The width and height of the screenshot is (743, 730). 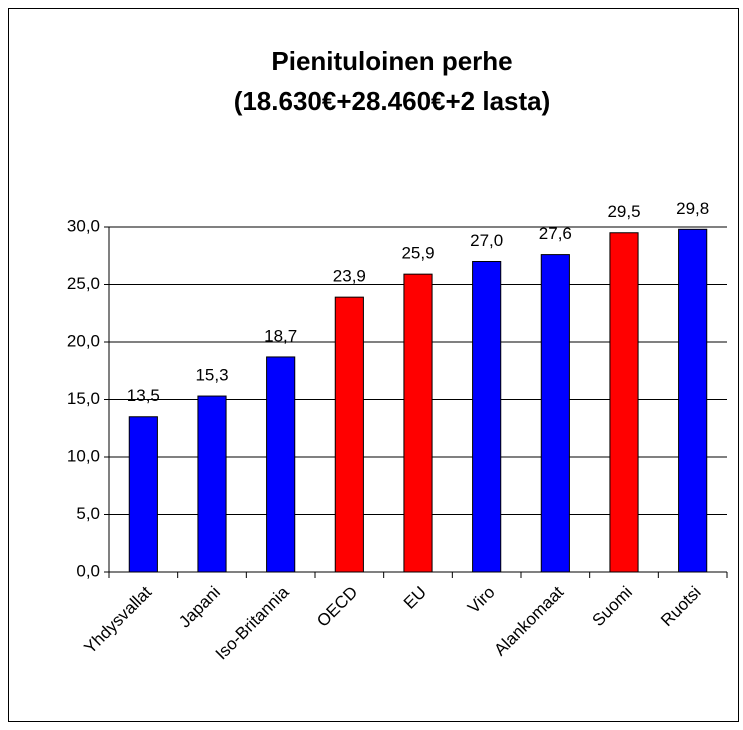 What do you see at coordinates (280, 335) in the screenshot?
I see `data-label: 18,7` at bounding box center [280, 335].